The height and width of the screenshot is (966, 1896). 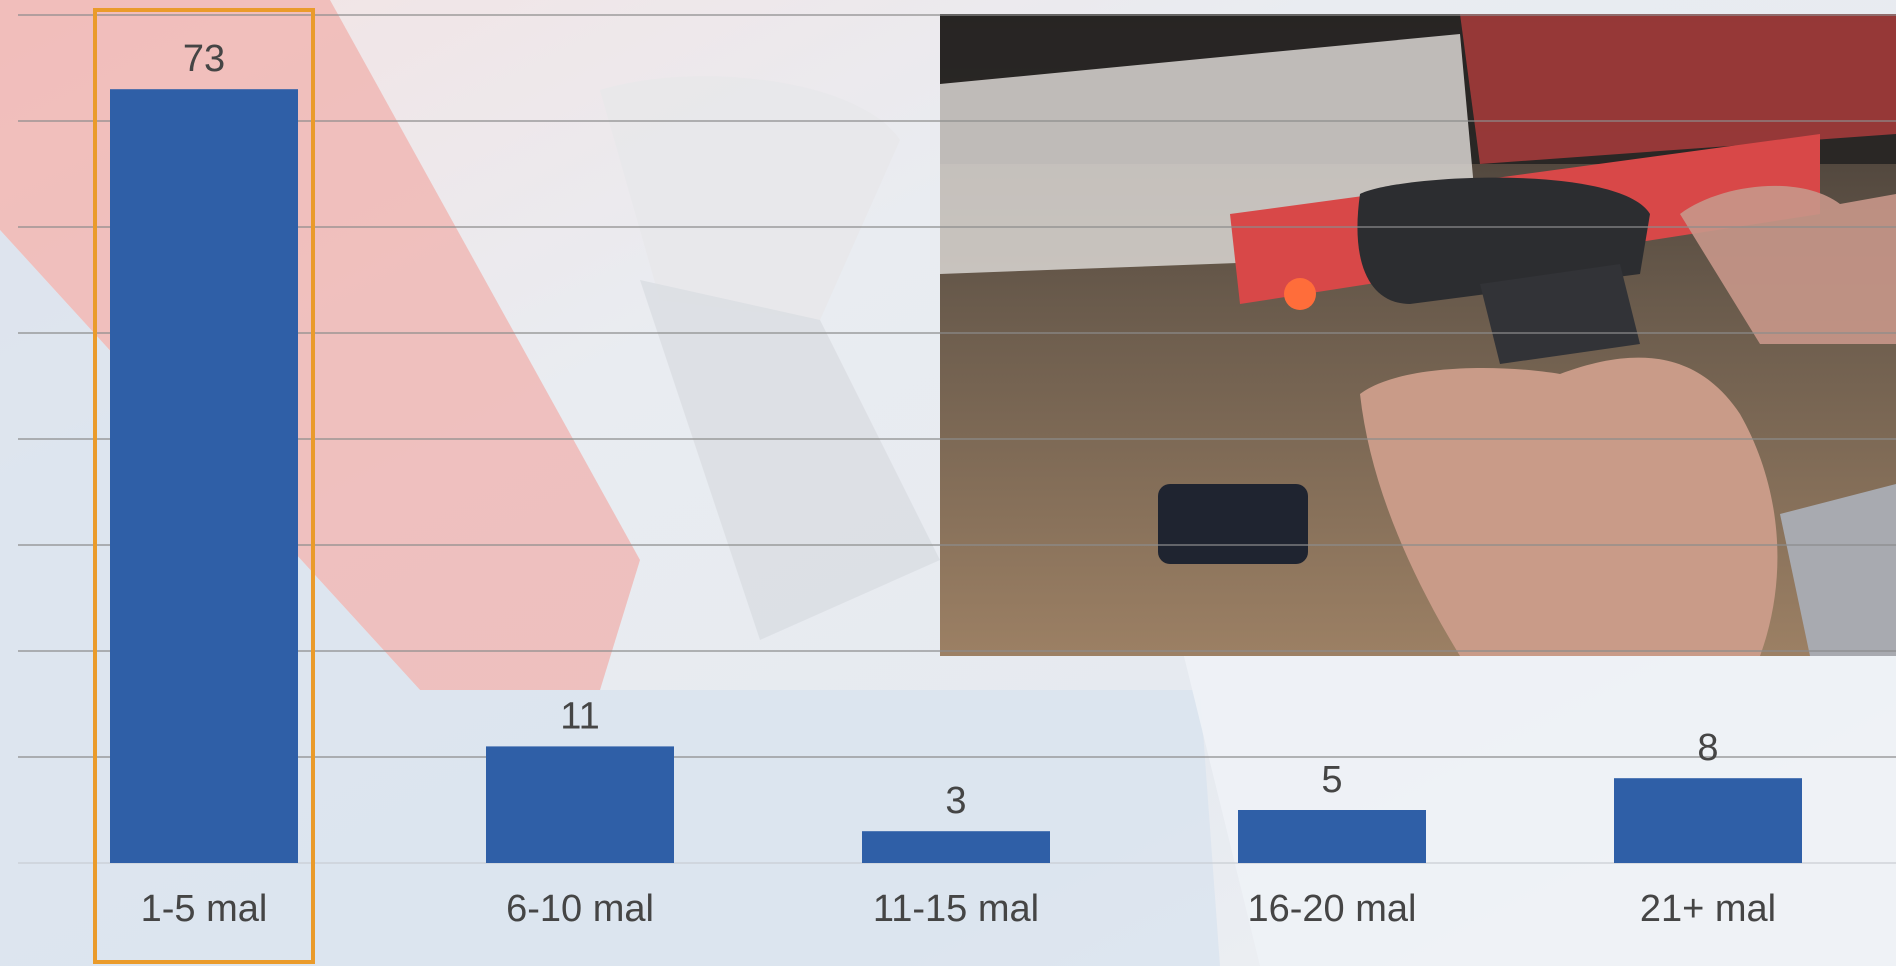 What do you see at coordinates (1331, 780) in the screenshot?
I see `data-label-4: 5` at bounding box center [1331, 780].